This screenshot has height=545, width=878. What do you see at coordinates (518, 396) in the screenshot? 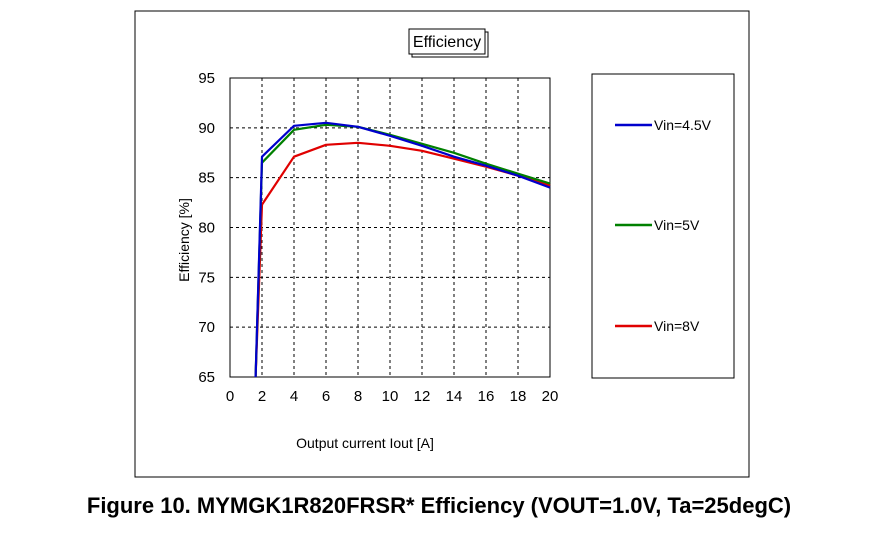
I see `x-tick-label: 18` at bounding box center [518, 396].